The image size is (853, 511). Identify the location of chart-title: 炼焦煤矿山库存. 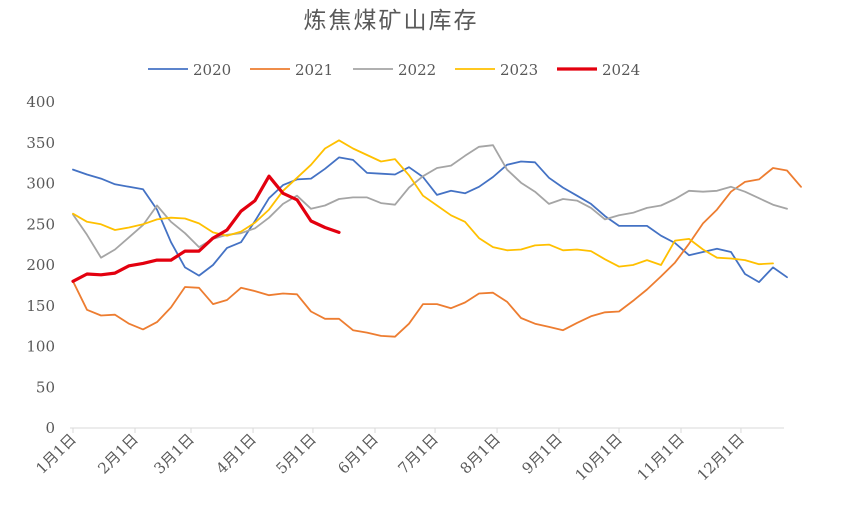
(391, 21).